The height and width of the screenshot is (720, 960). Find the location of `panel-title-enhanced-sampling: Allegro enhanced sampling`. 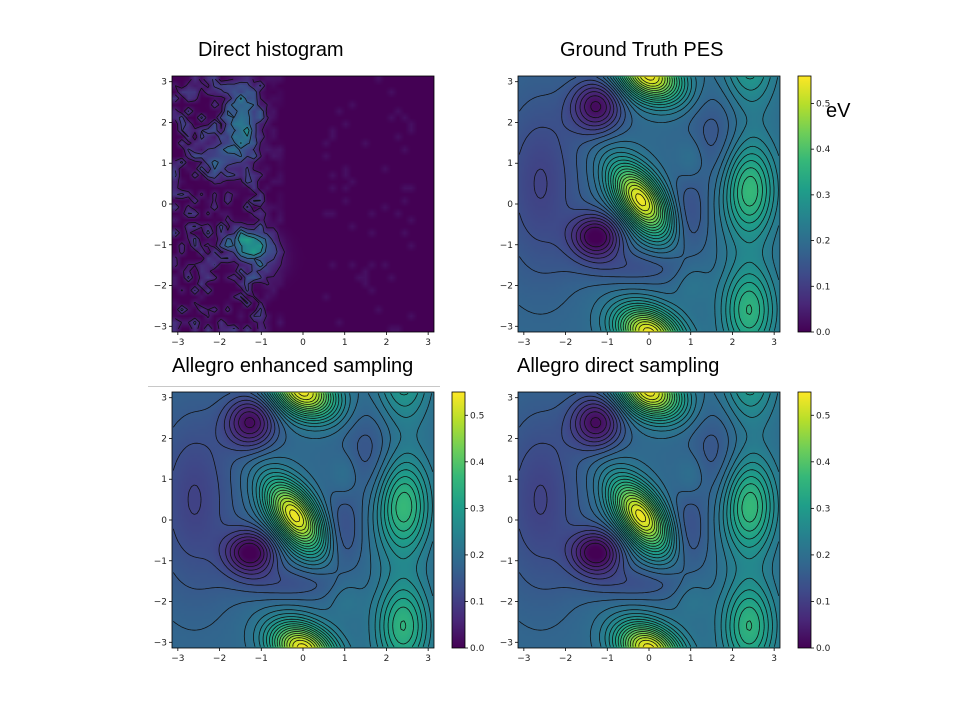

panel-title-enhanced-sampling: Allegro enhanced sampling is located at coordinates (293, 366).